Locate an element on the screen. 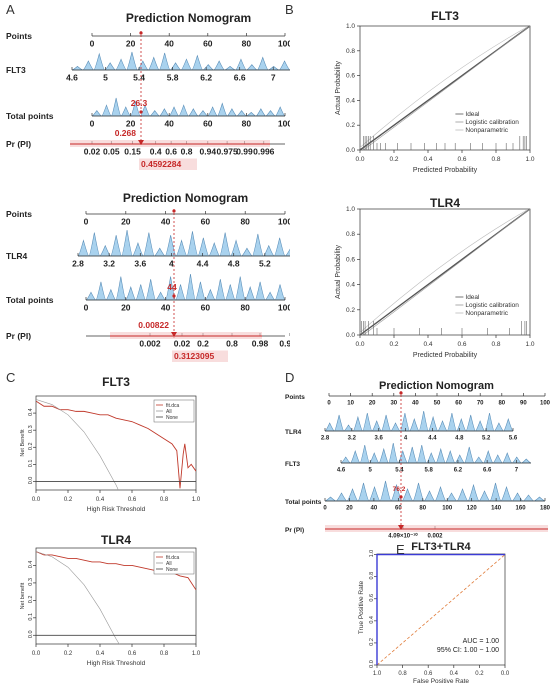 The width and height of the screenshot is (550, 685). series-All is located at coordinates (77, 444).